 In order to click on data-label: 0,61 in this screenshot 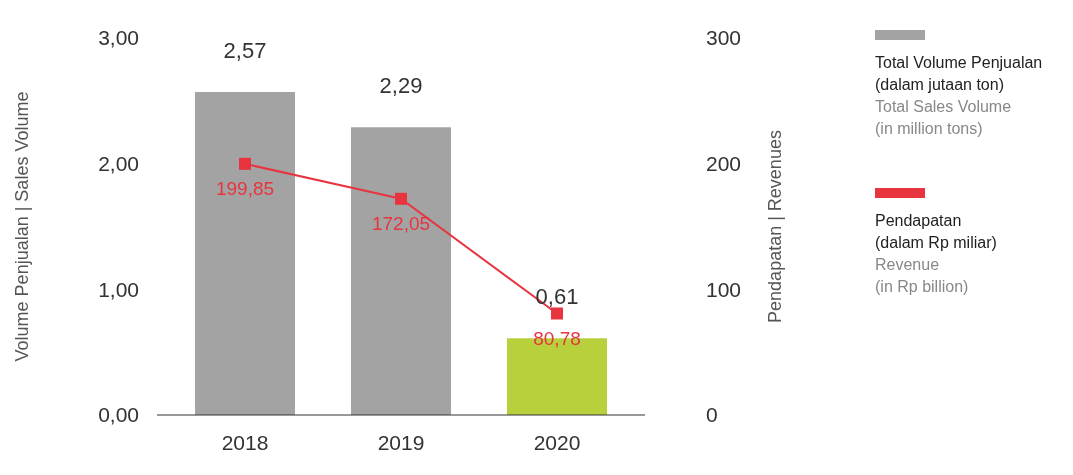, I will do `click(557, 297)`.